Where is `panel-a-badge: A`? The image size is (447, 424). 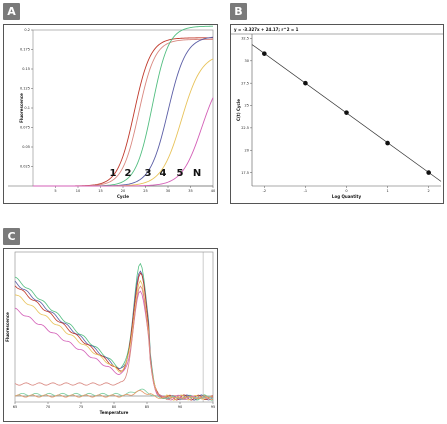 panel-a-badge: A is located at coordinates (11, 11).